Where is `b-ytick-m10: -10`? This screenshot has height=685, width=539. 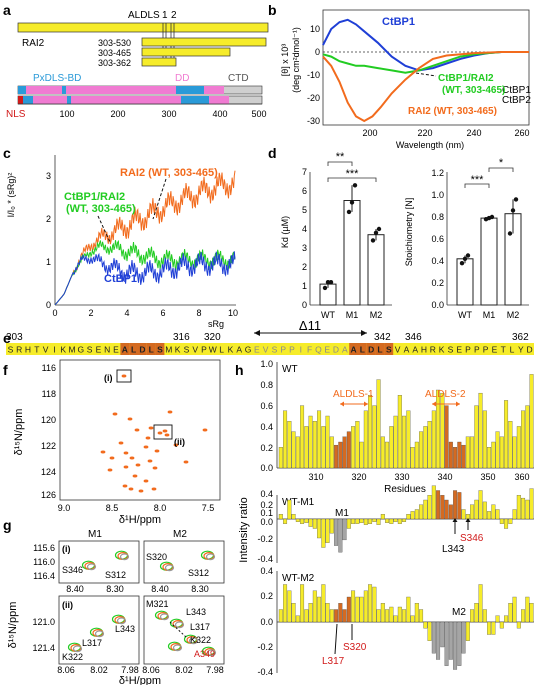
b-ytick-m10: -10 is located at coordinates (313, 75).